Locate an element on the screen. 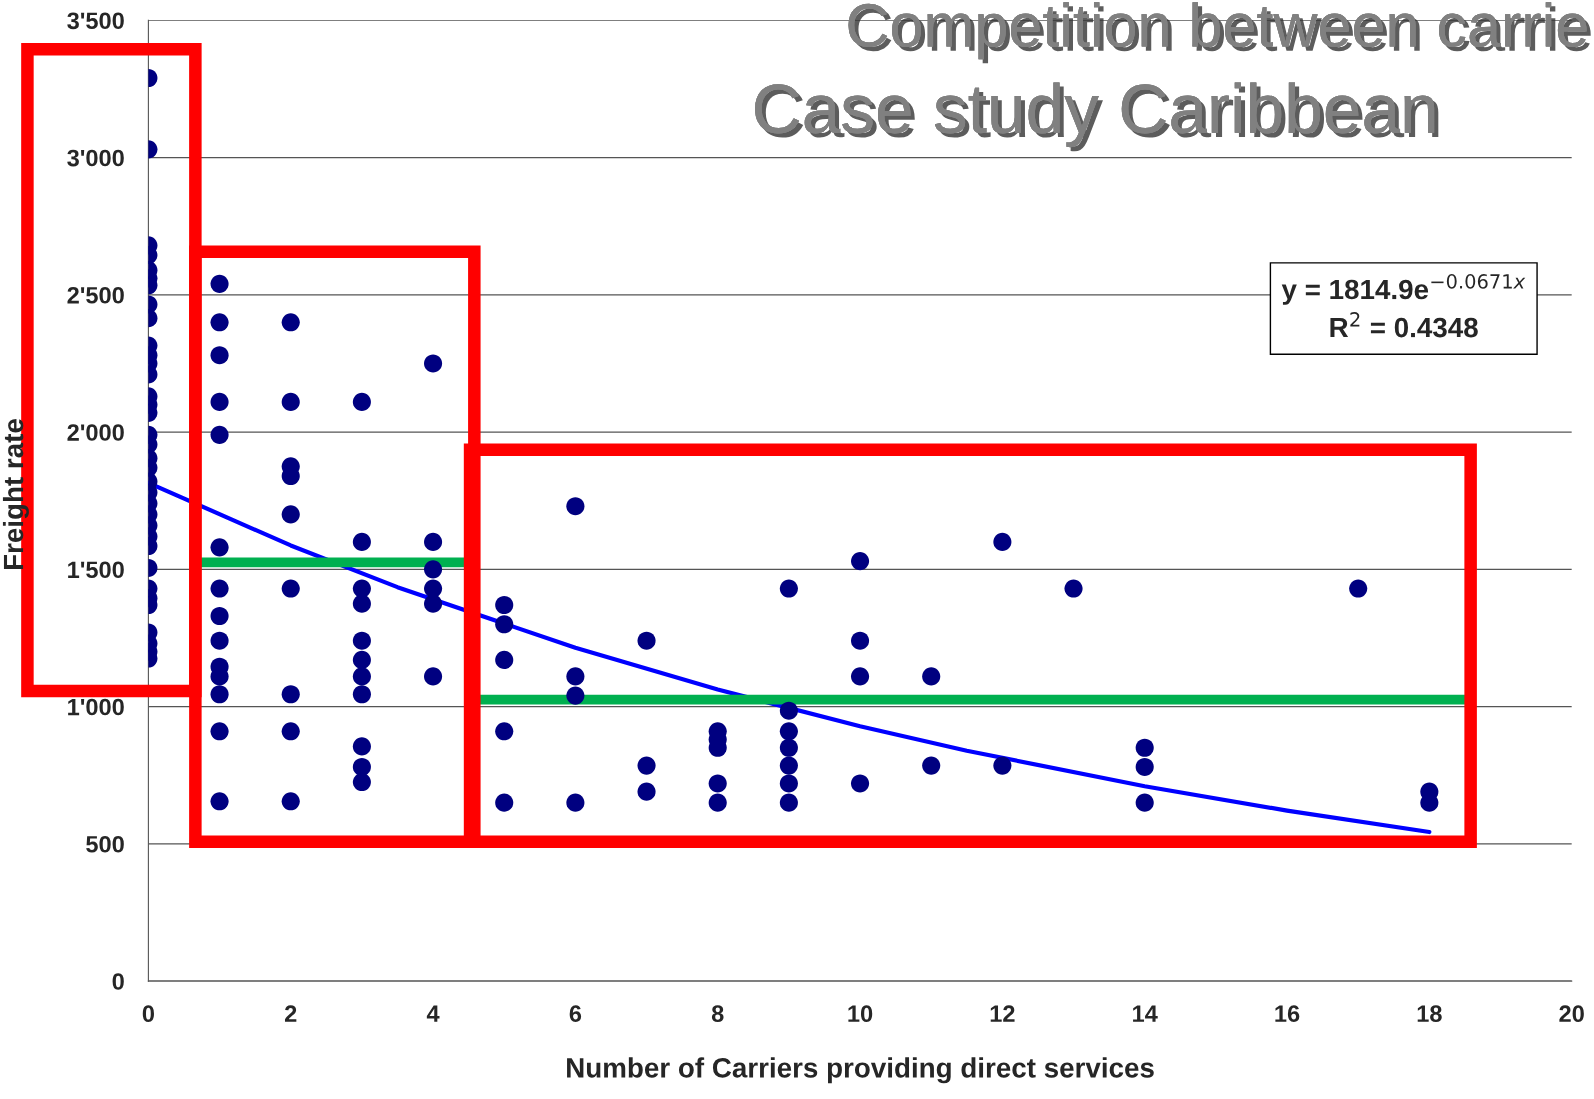 The height and width of the screenshot is (1099, 1594). x-tick-label: 20 is located at coordinates (1571, 1014).